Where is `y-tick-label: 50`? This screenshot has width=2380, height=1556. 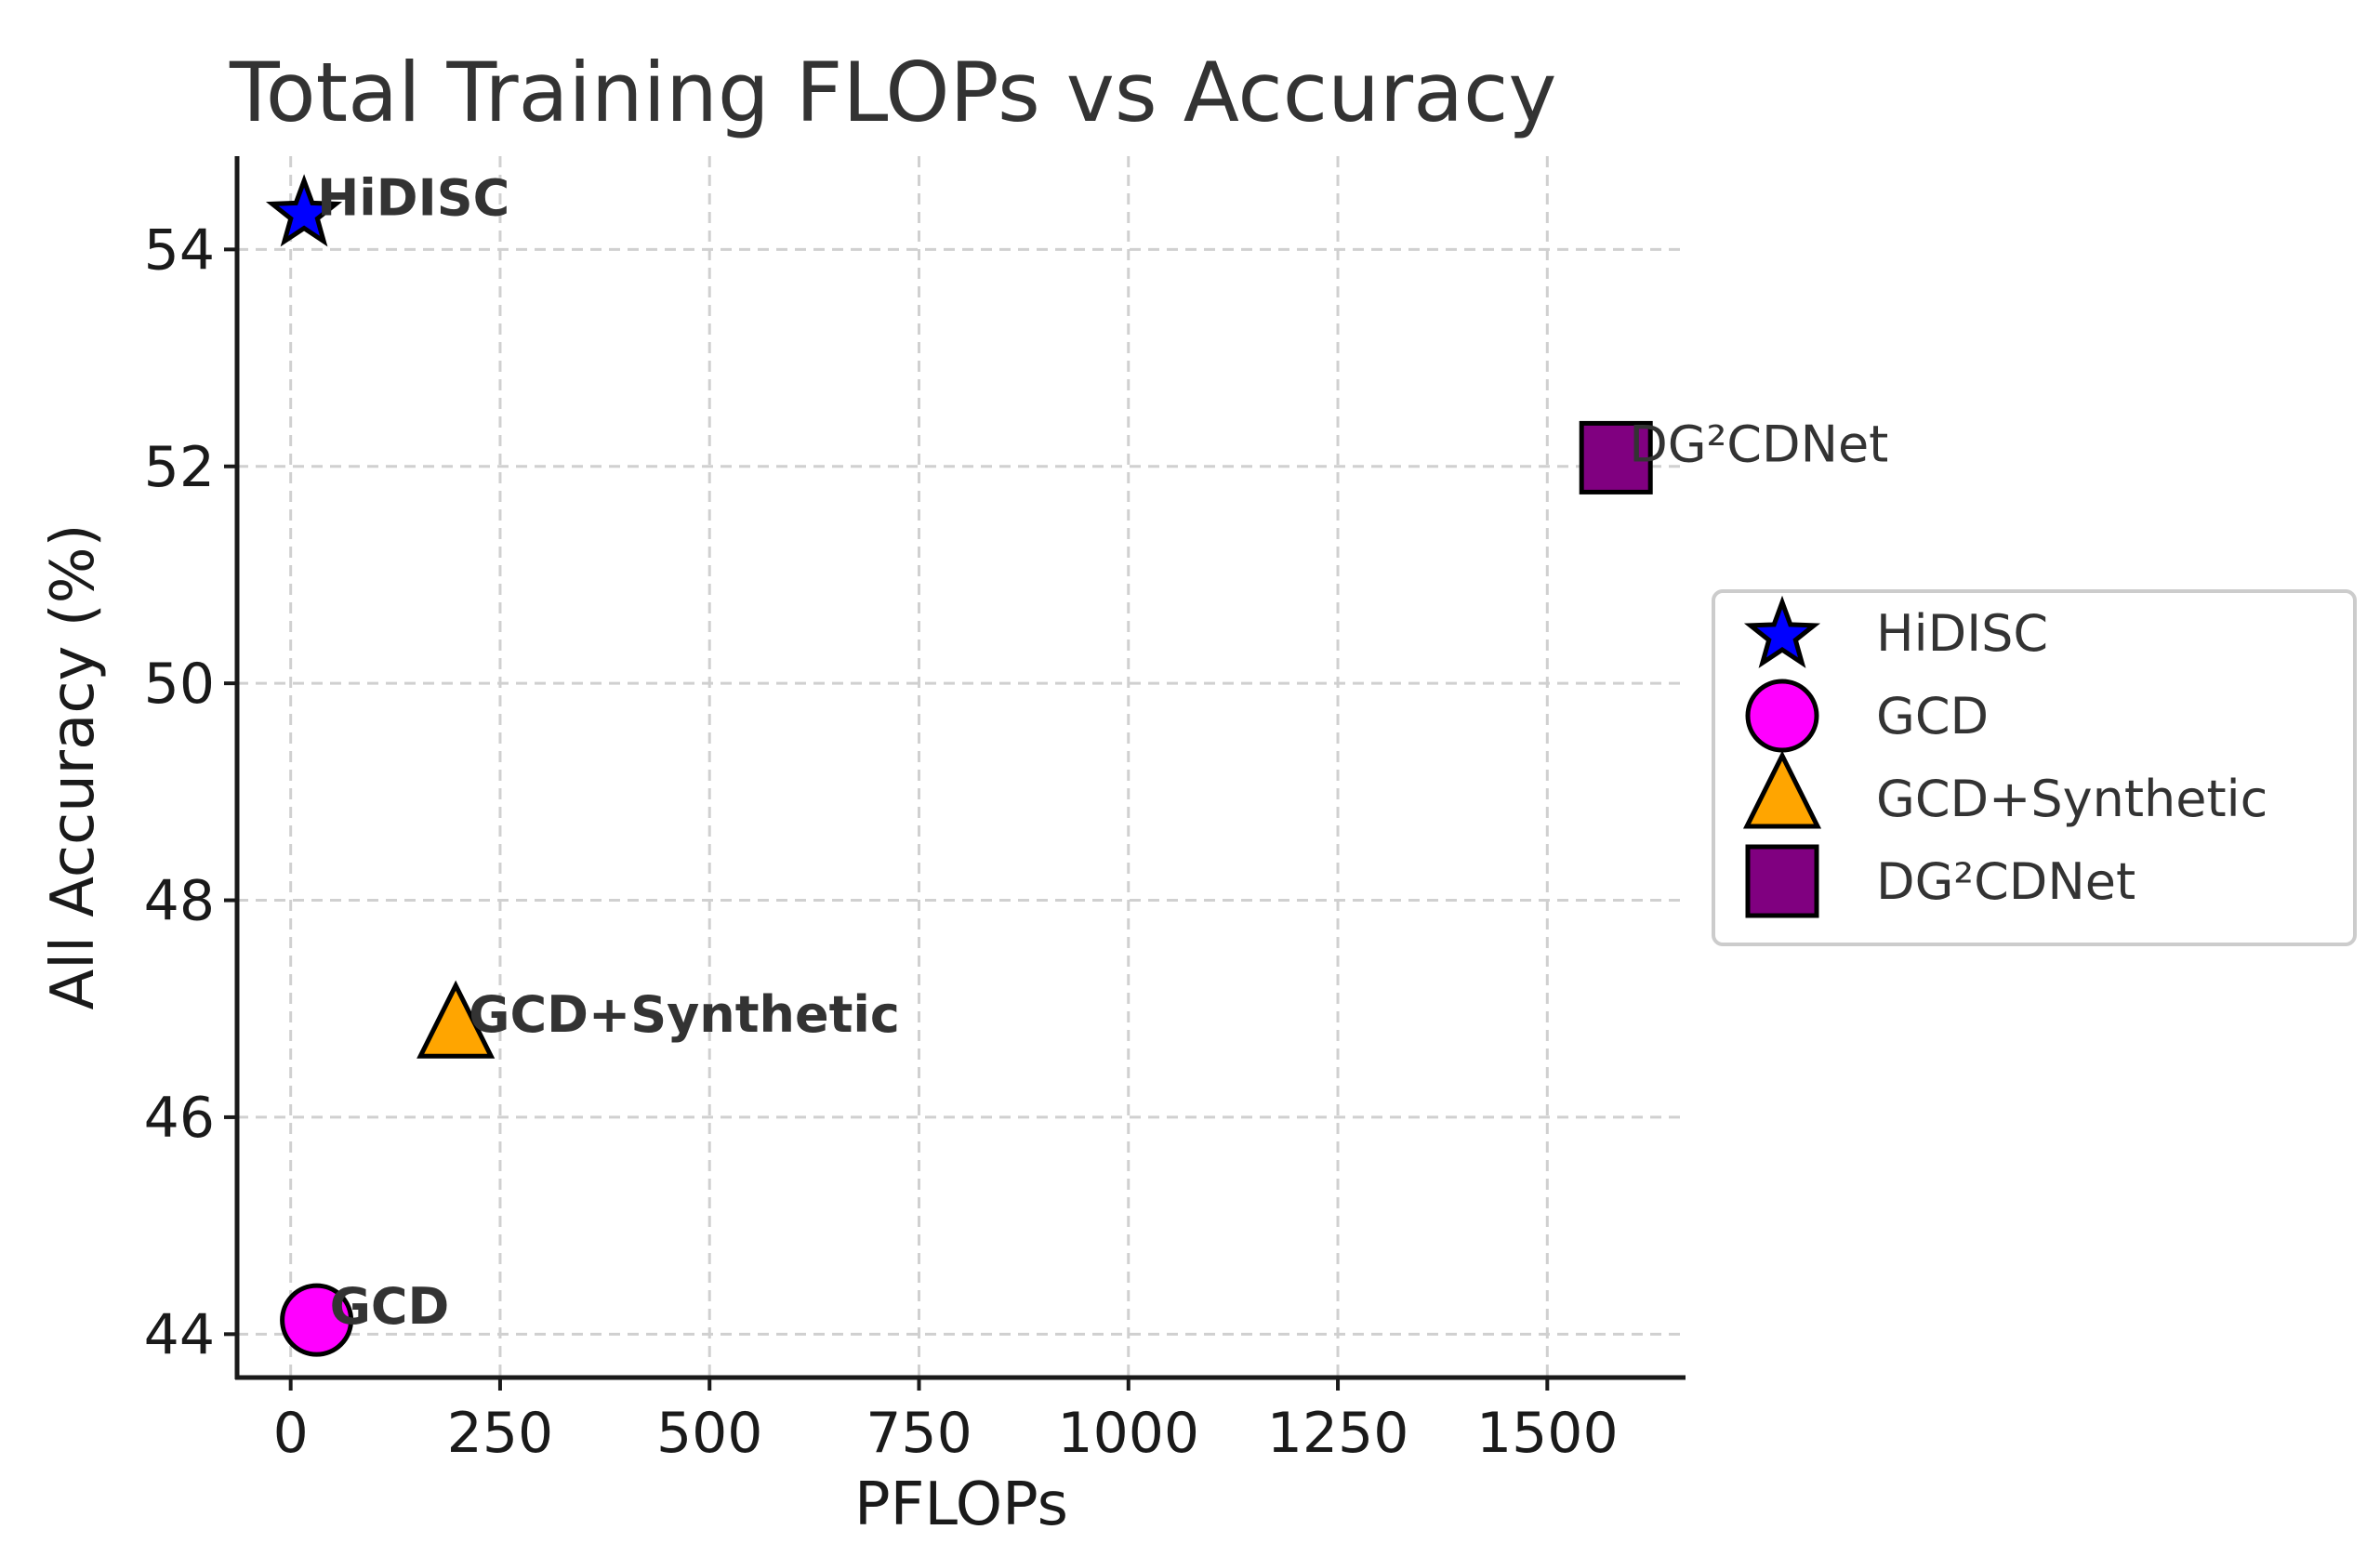 y-tick-label: 50 is located at coordinates (179, 684).